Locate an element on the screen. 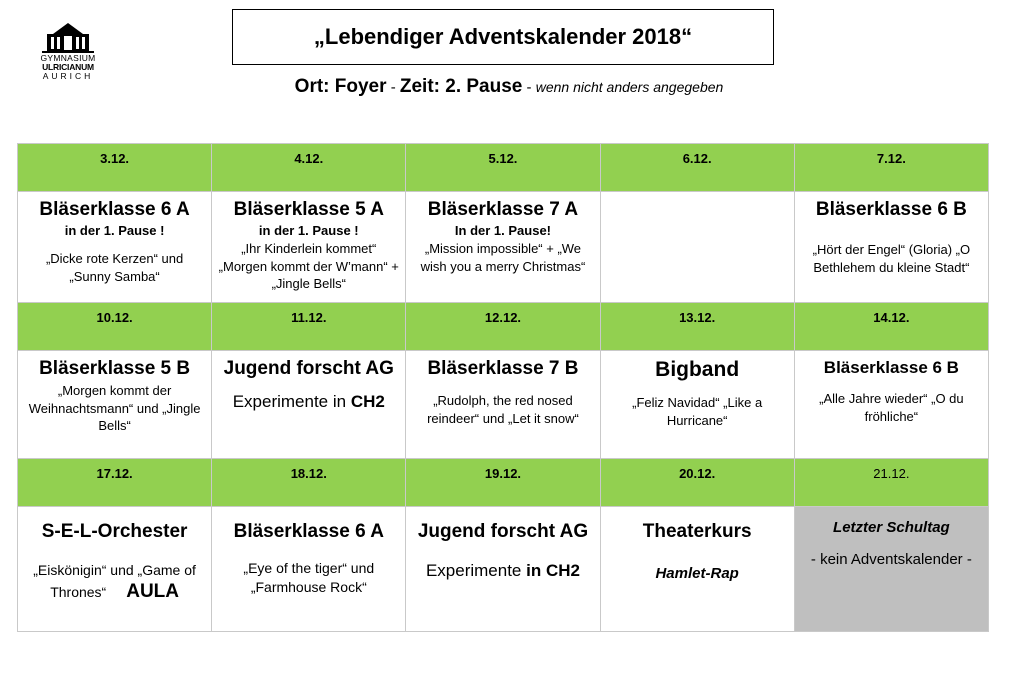 Image resolution: width=1018 pixels, height=682 pixels. event-note: - kein Adventskalender - is located at coordinates (891, 559).